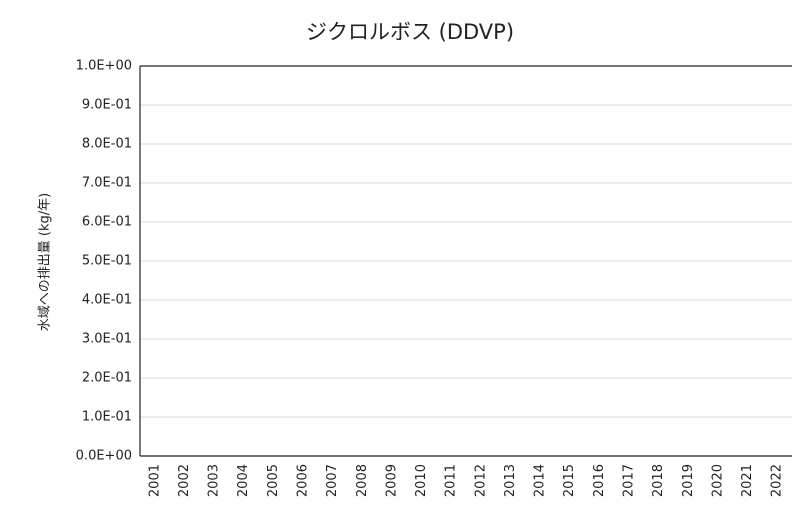  What do you see at coordinates (362, 480) in the screenshot?
I see `x-tick-label: 2008` at bounding box center [362, 480].